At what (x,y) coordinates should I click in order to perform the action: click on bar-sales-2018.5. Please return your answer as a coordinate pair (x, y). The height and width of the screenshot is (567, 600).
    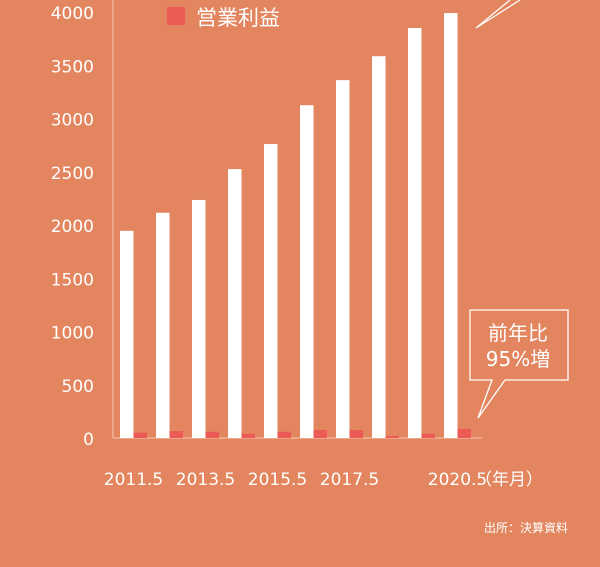
    Looking at the image, I should click on (379, 247).